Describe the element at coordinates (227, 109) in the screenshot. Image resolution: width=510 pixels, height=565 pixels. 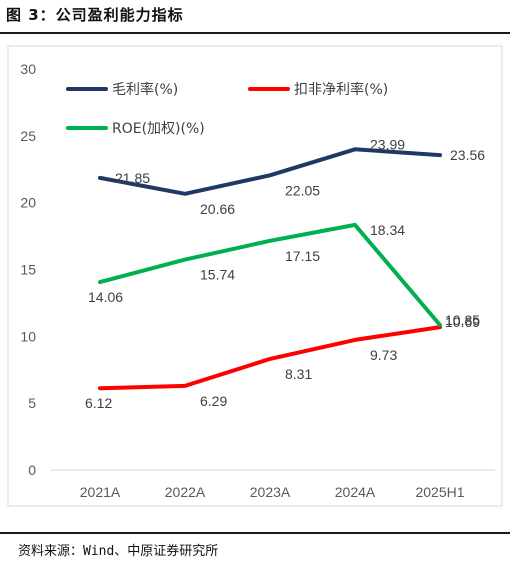
I see `legend: 毛利率(%) 扣非净利率(%) ROE(加权)(%)` at that location.